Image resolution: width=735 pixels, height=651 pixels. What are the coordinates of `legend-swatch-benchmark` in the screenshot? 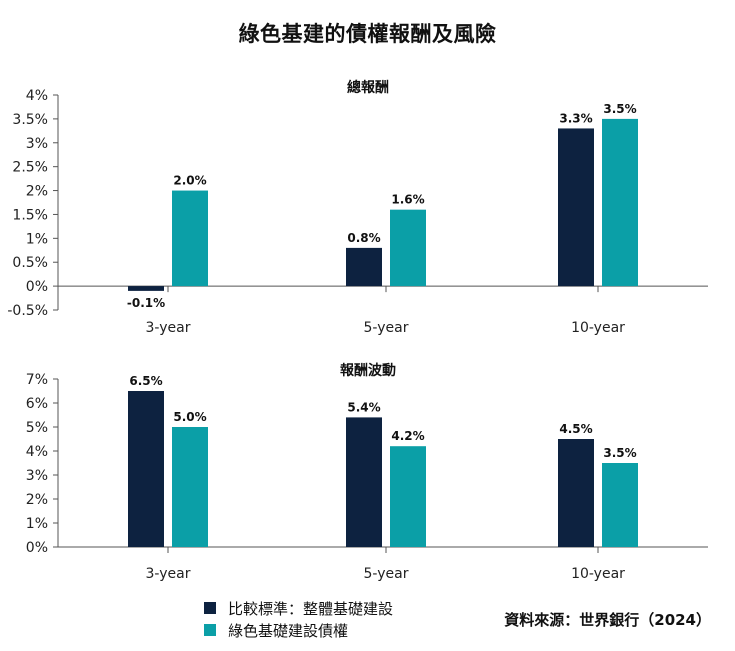 It's located at (210, 608).